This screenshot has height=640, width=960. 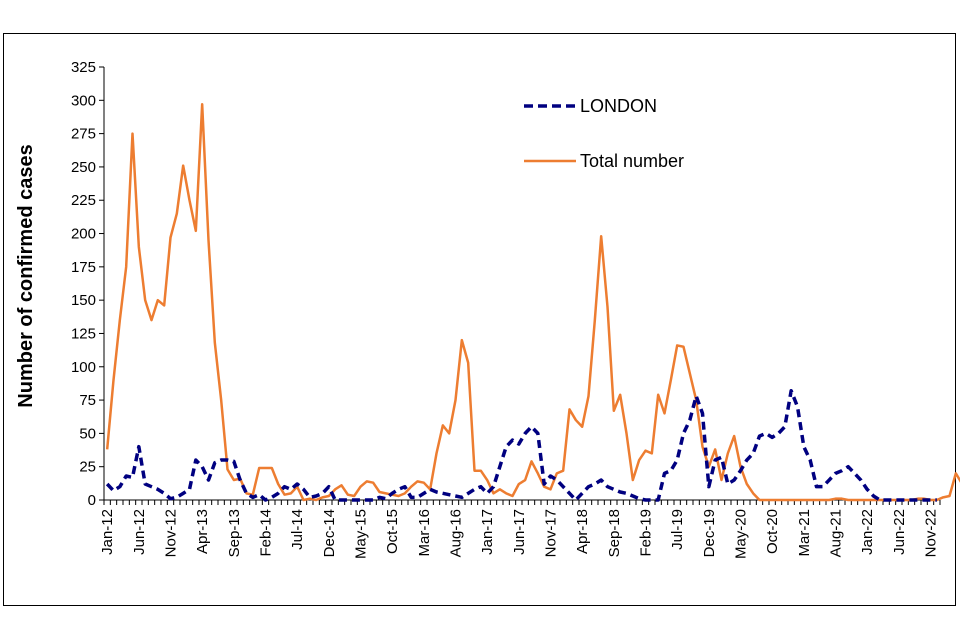 I want to click on x-tick-label: Sep-13, so click(x=234, y=533).